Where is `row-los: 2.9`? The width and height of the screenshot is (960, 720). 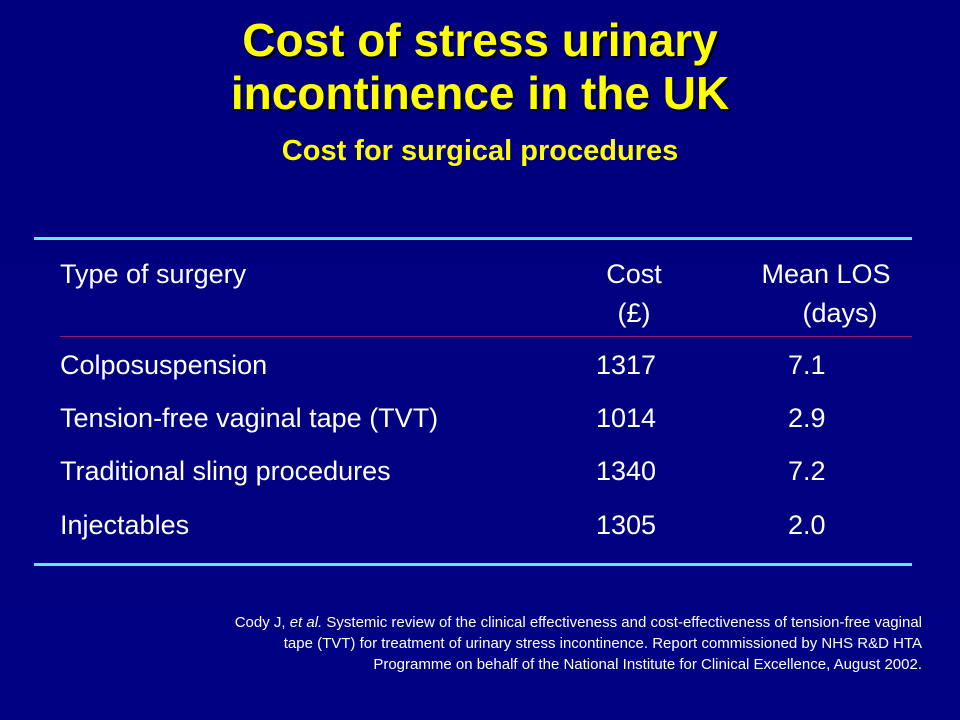
row-los: 2.9 is located at coordinates (807, 418).